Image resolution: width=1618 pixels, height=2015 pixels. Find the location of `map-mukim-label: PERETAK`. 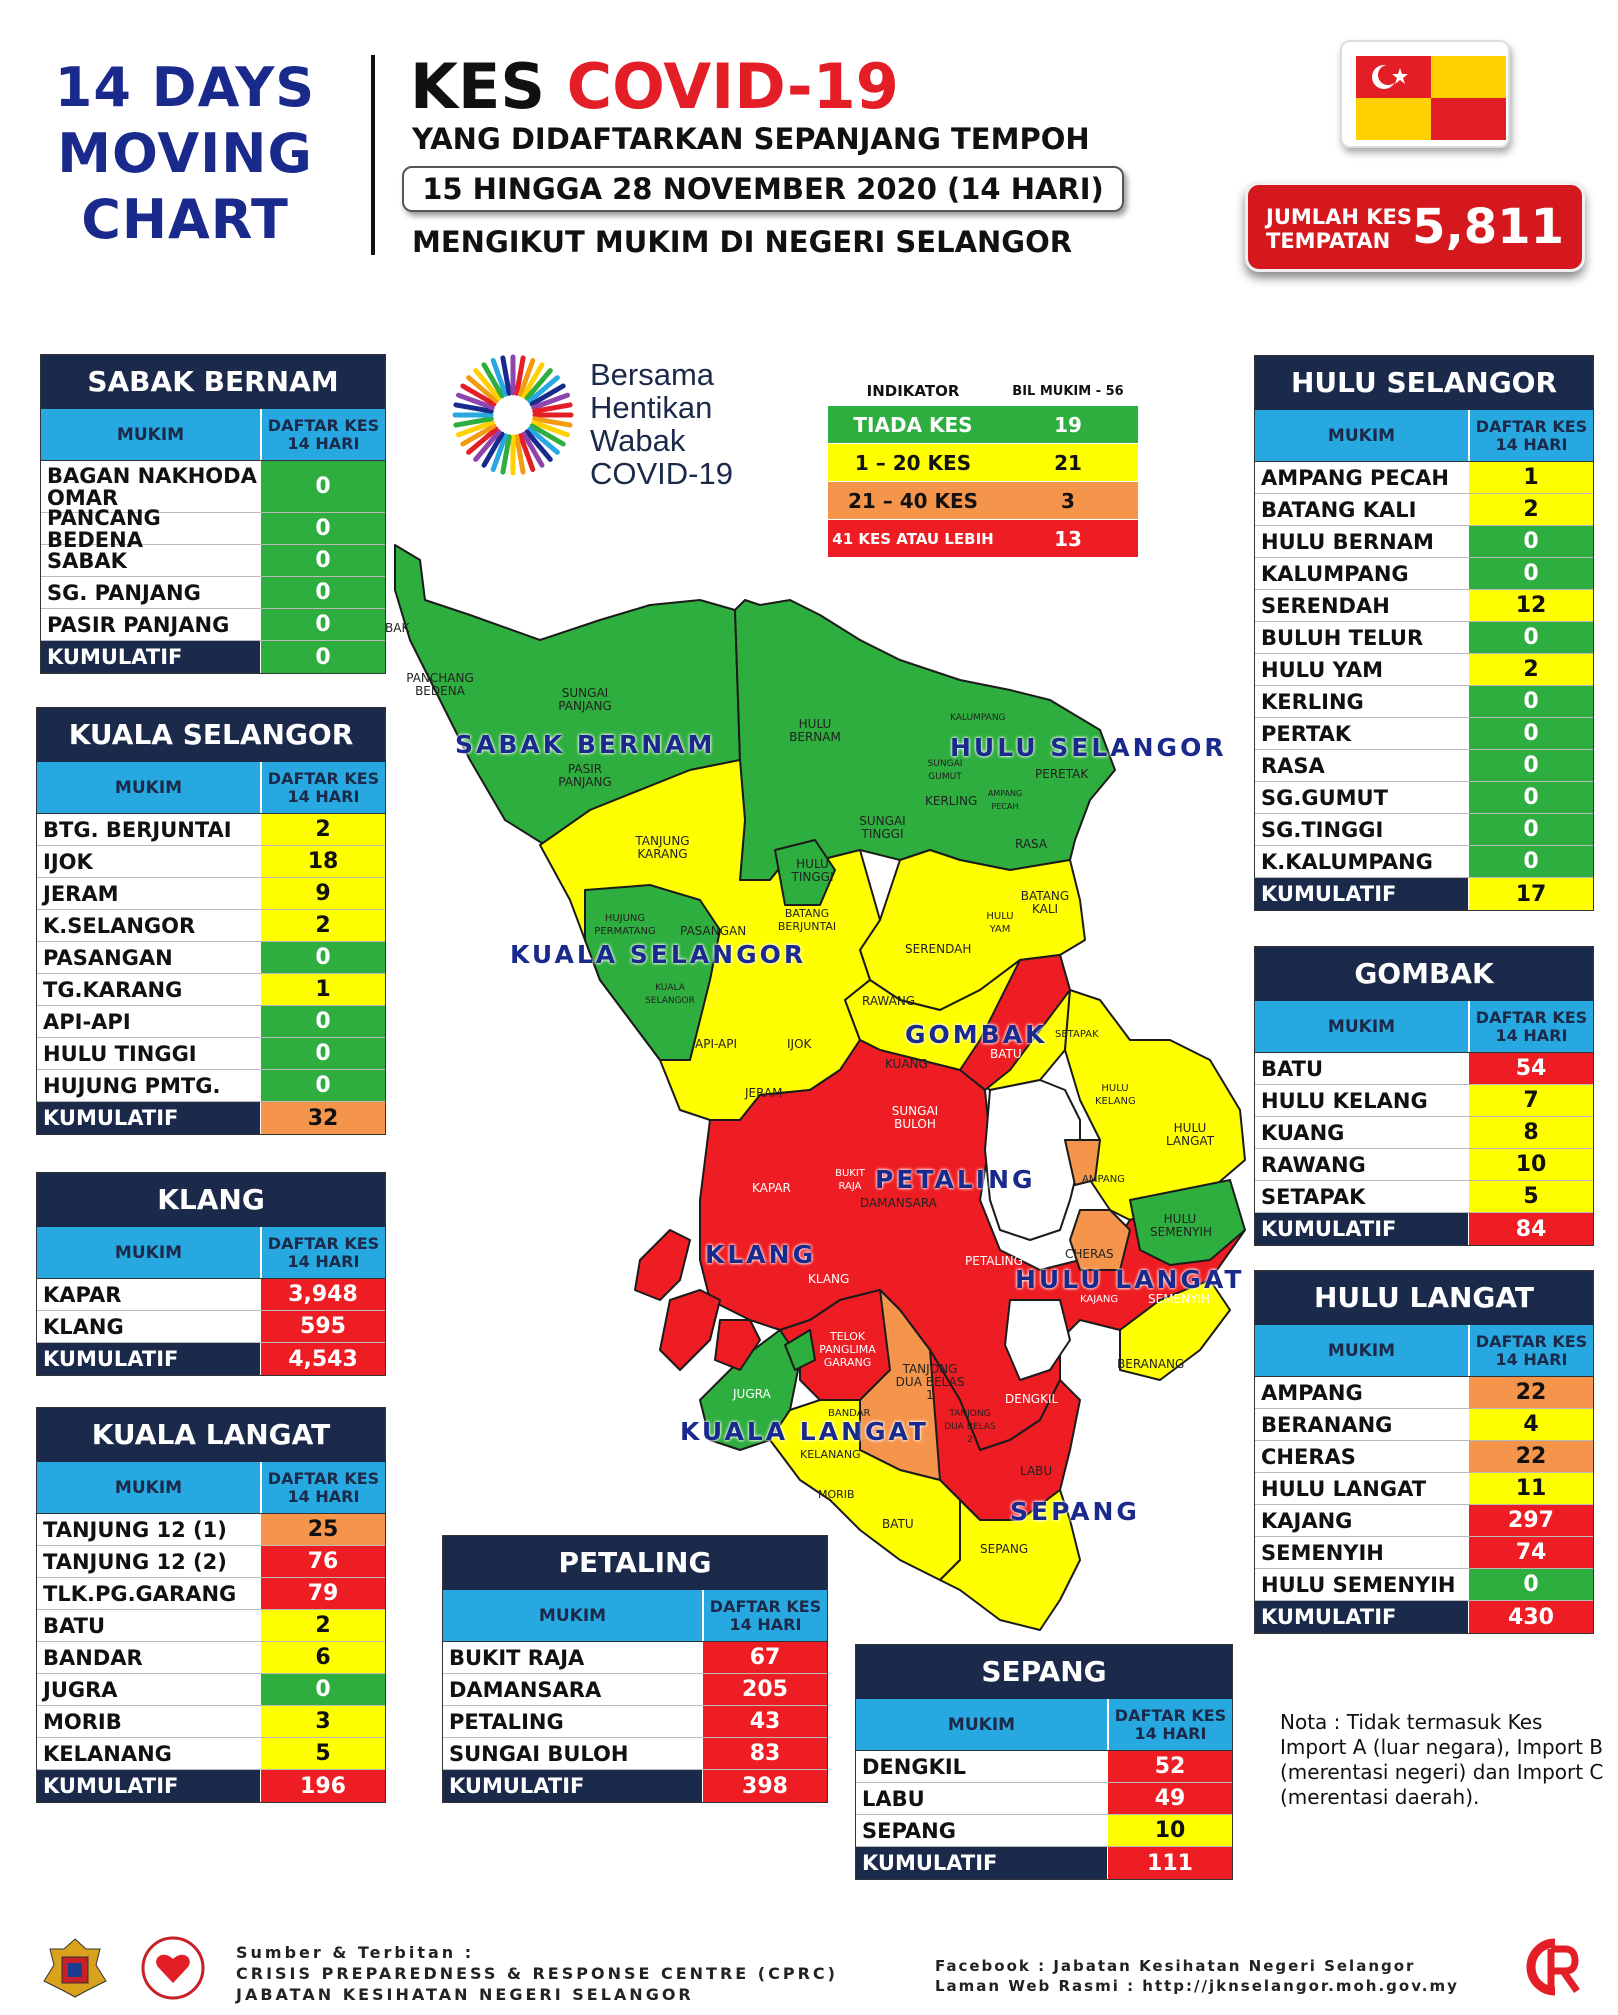

map-mukim-label: PERETAK is located at coordinates (1062, 774).